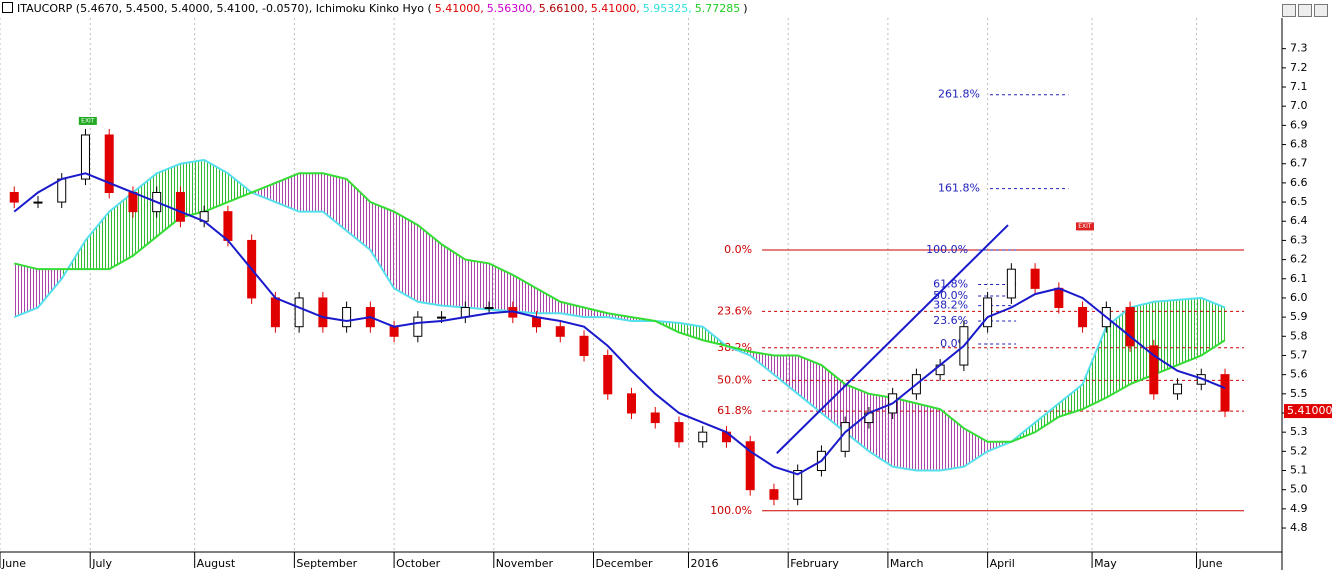 This screenshot has height=570, width=1332. Describe the element at coordinates (959, 94) in the screenshot. I see `fib-label: 261.8%` at that location.